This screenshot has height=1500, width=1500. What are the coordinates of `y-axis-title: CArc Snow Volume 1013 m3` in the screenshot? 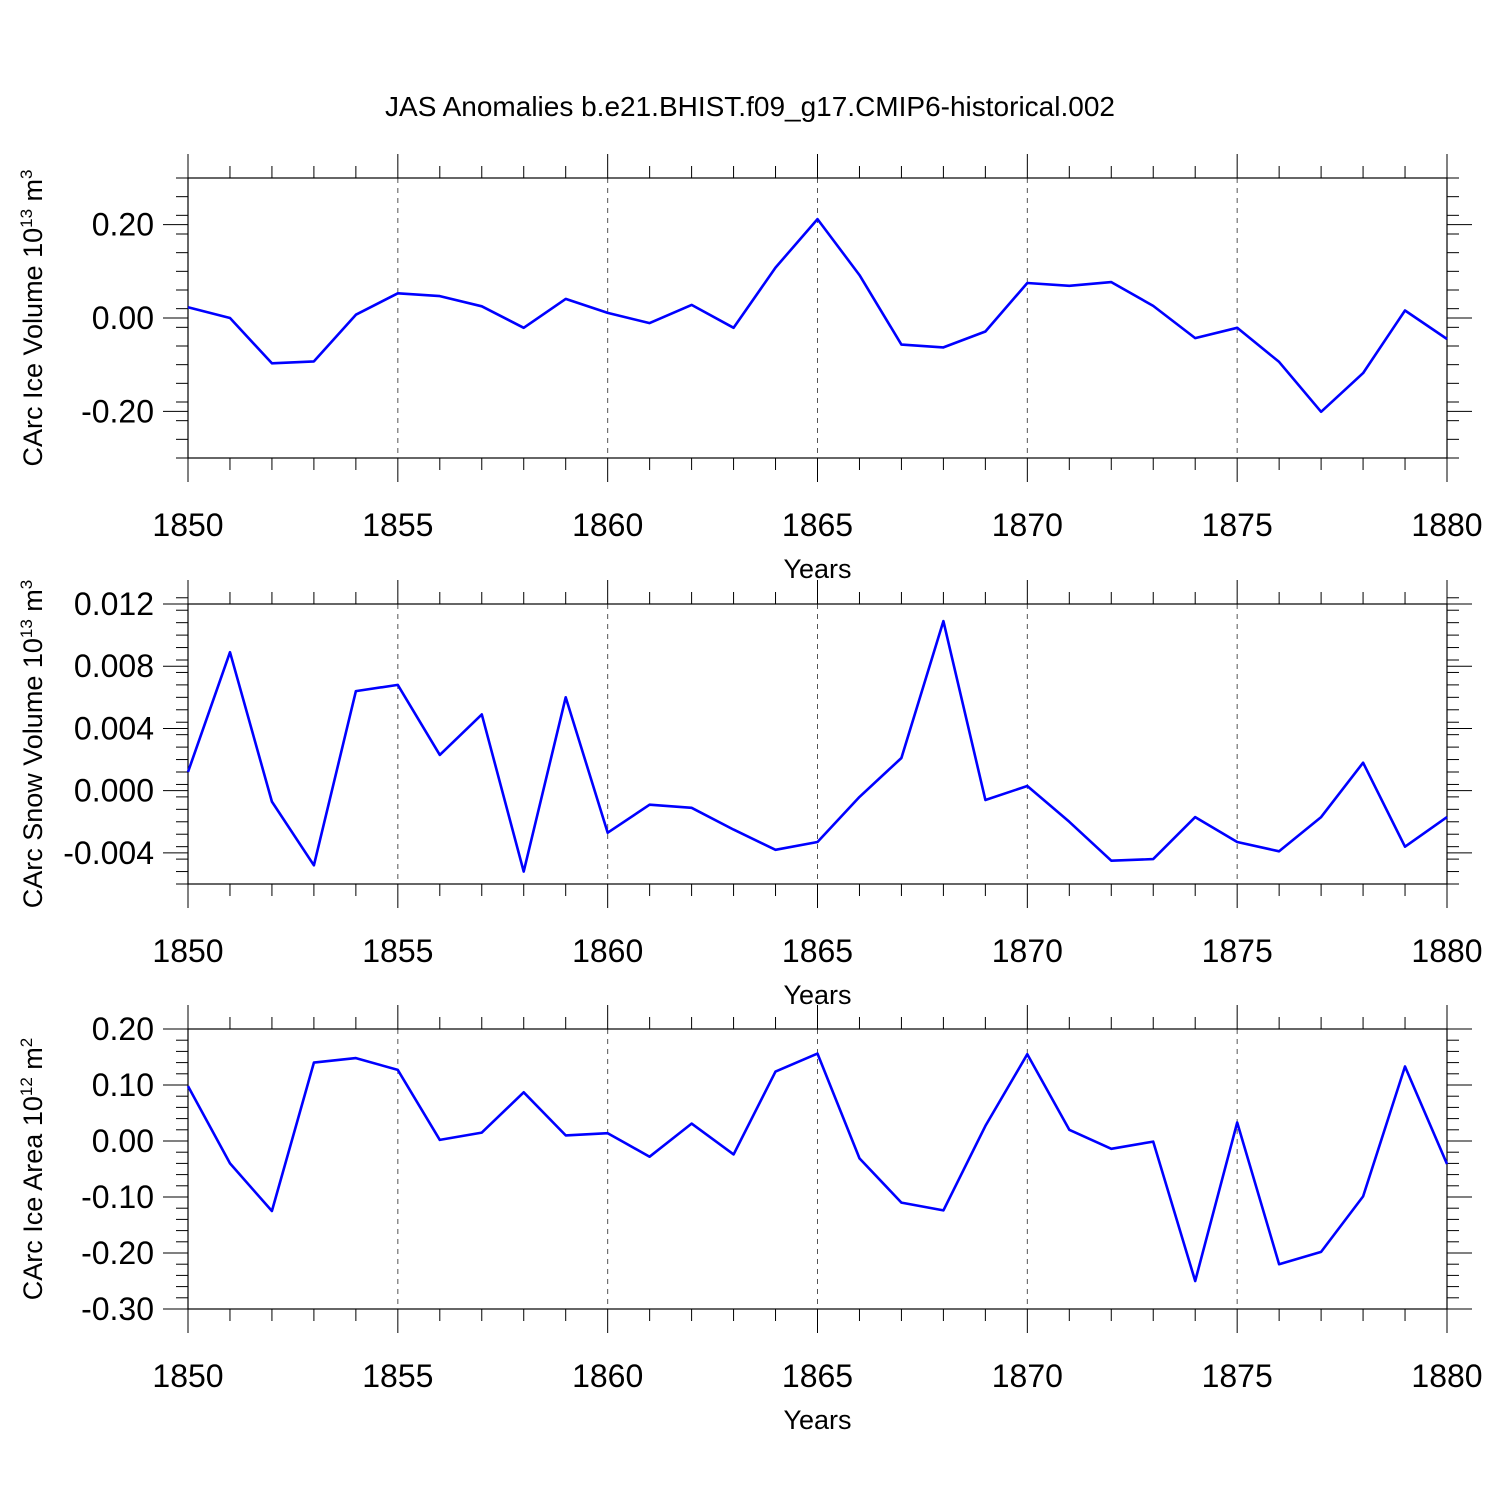 It's located at (32, 744).